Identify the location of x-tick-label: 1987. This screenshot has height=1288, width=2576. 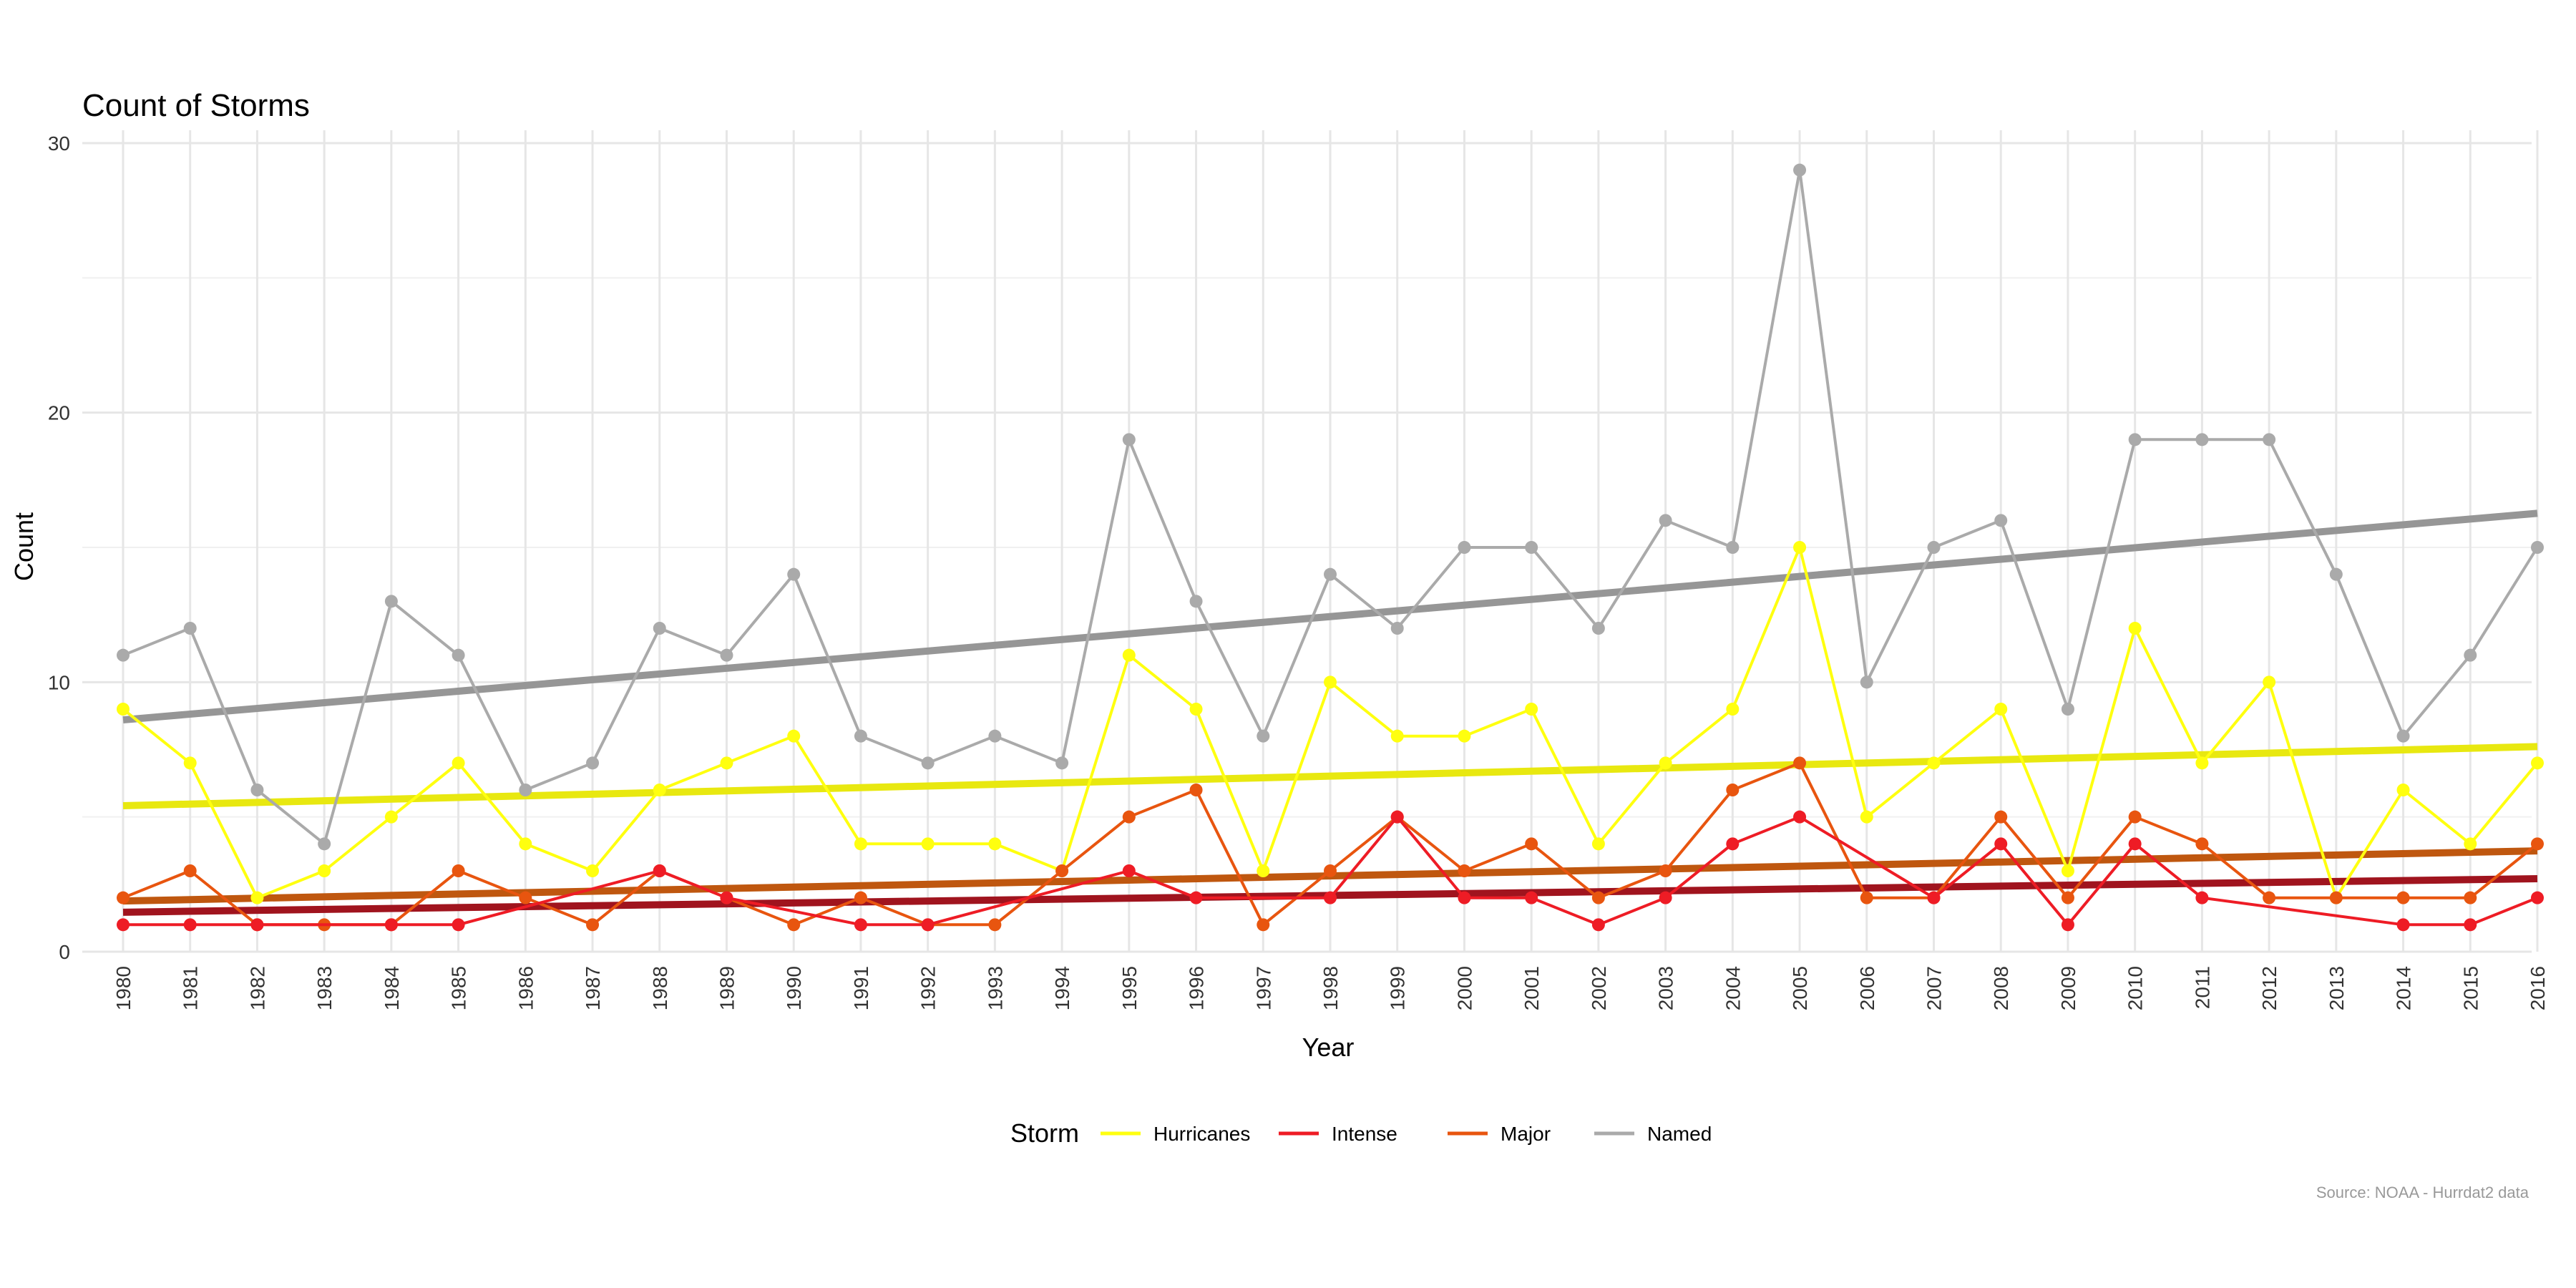
(593, 988).